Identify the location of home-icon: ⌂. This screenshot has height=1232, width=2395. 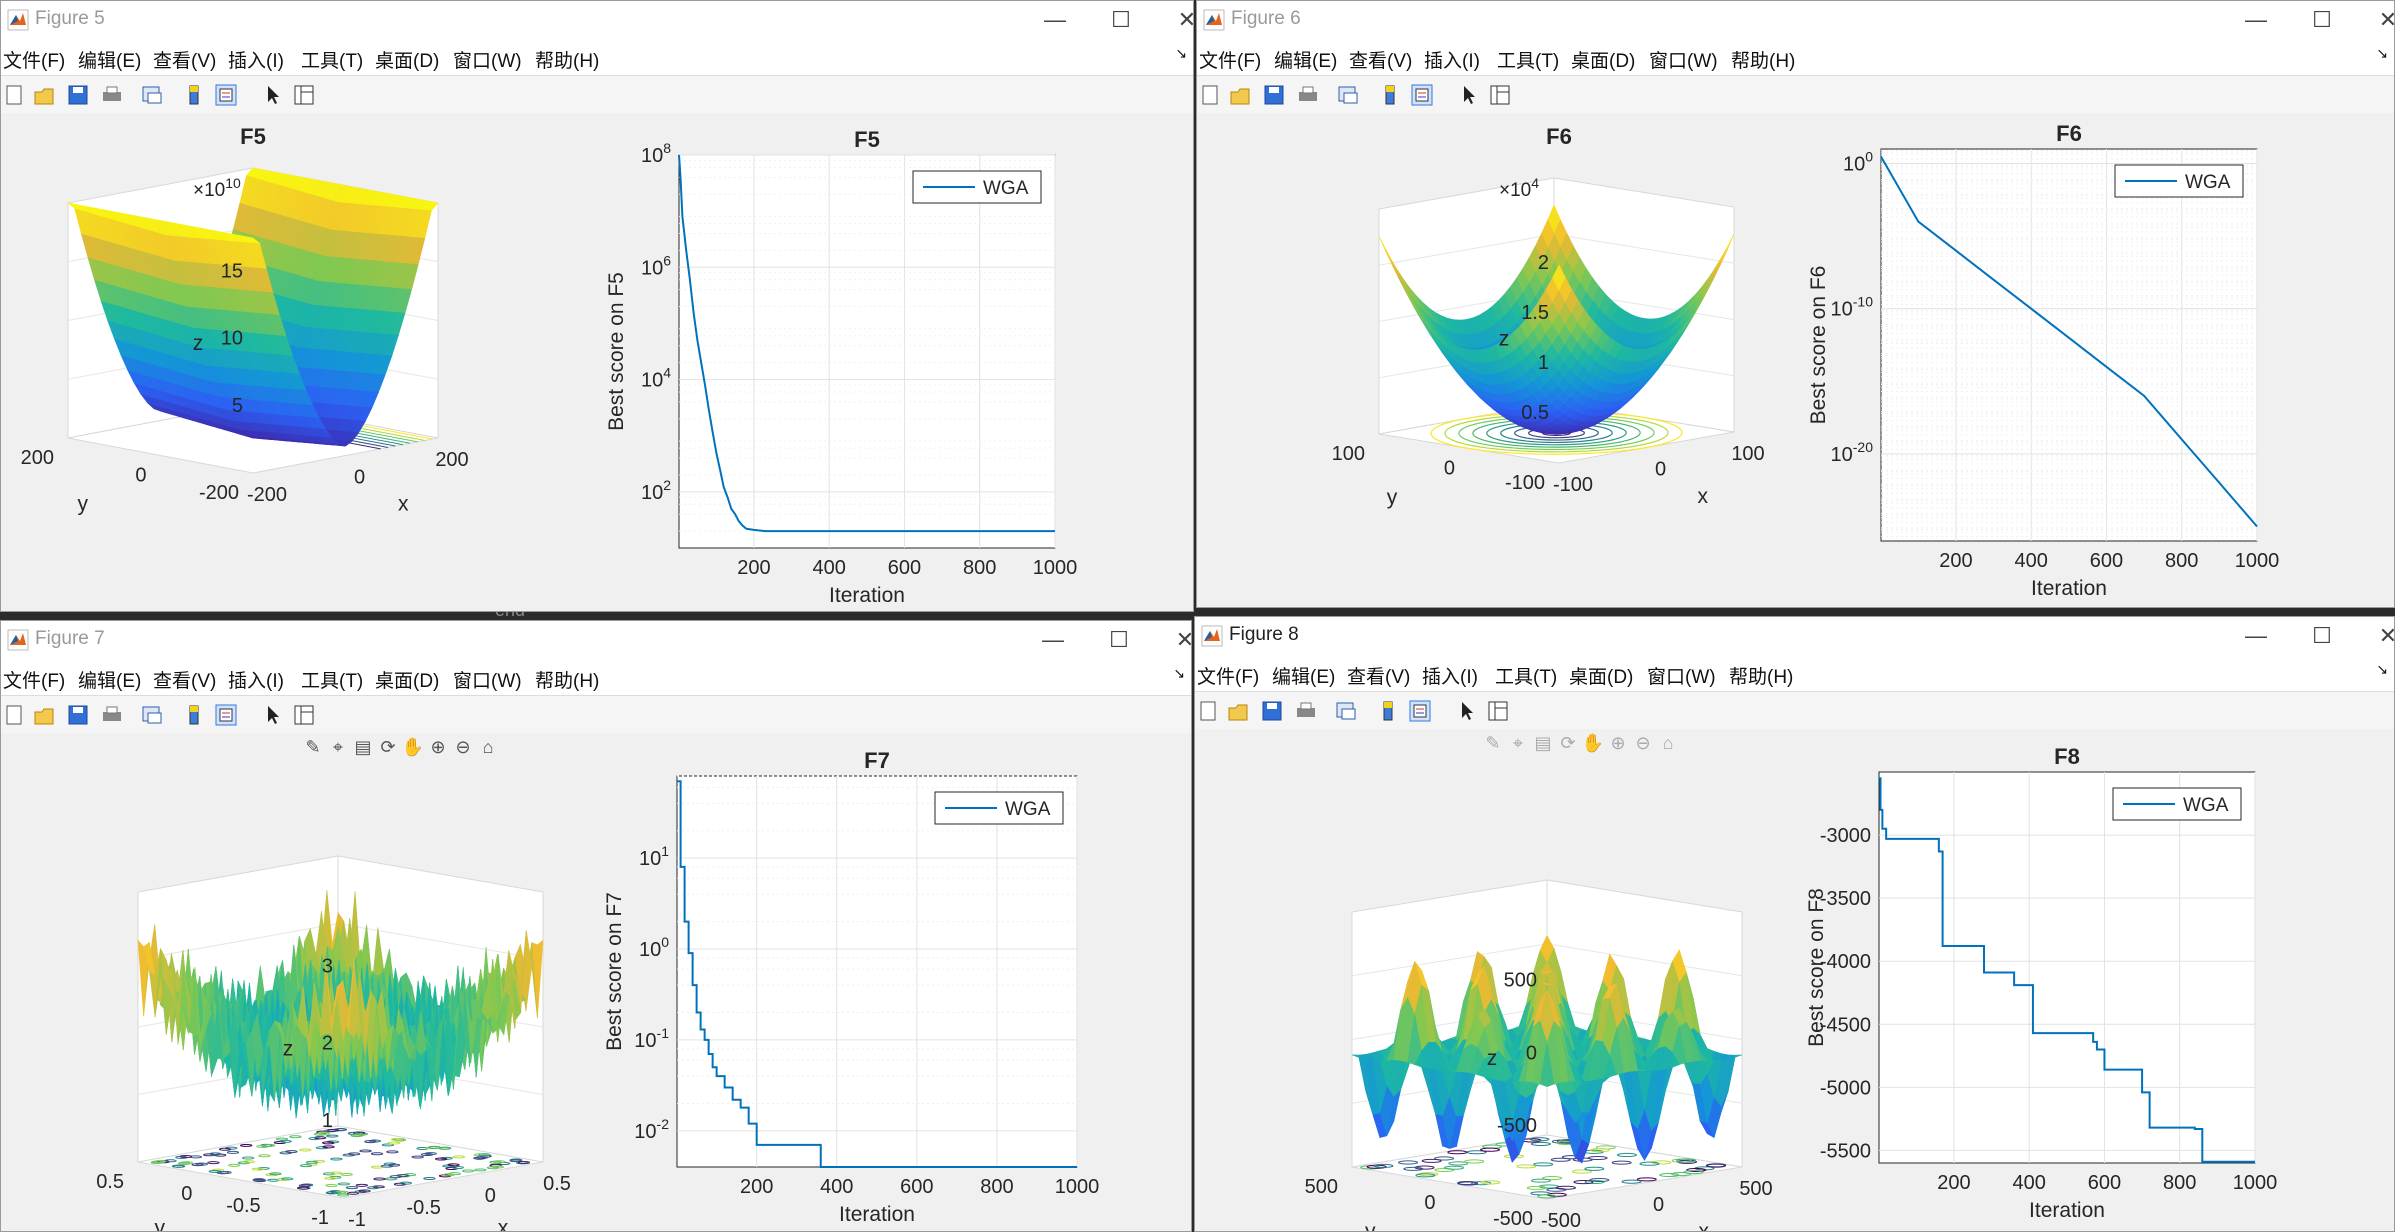
(1668, 743).